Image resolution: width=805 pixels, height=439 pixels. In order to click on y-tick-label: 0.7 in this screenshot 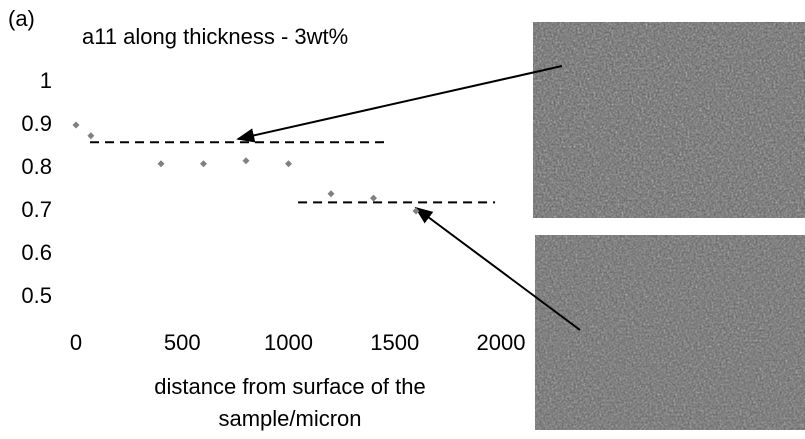, I will do `click(36, 209)`.